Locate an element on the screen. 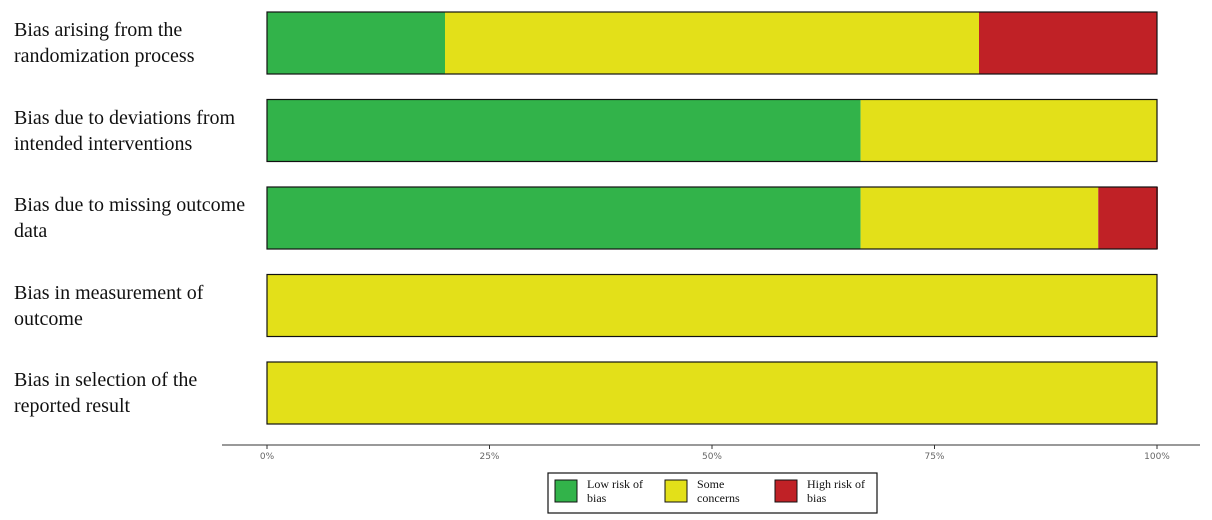 This screenshot has height=520, width=1212. x-tick-label: 25% is located at coordinates (489, 457).